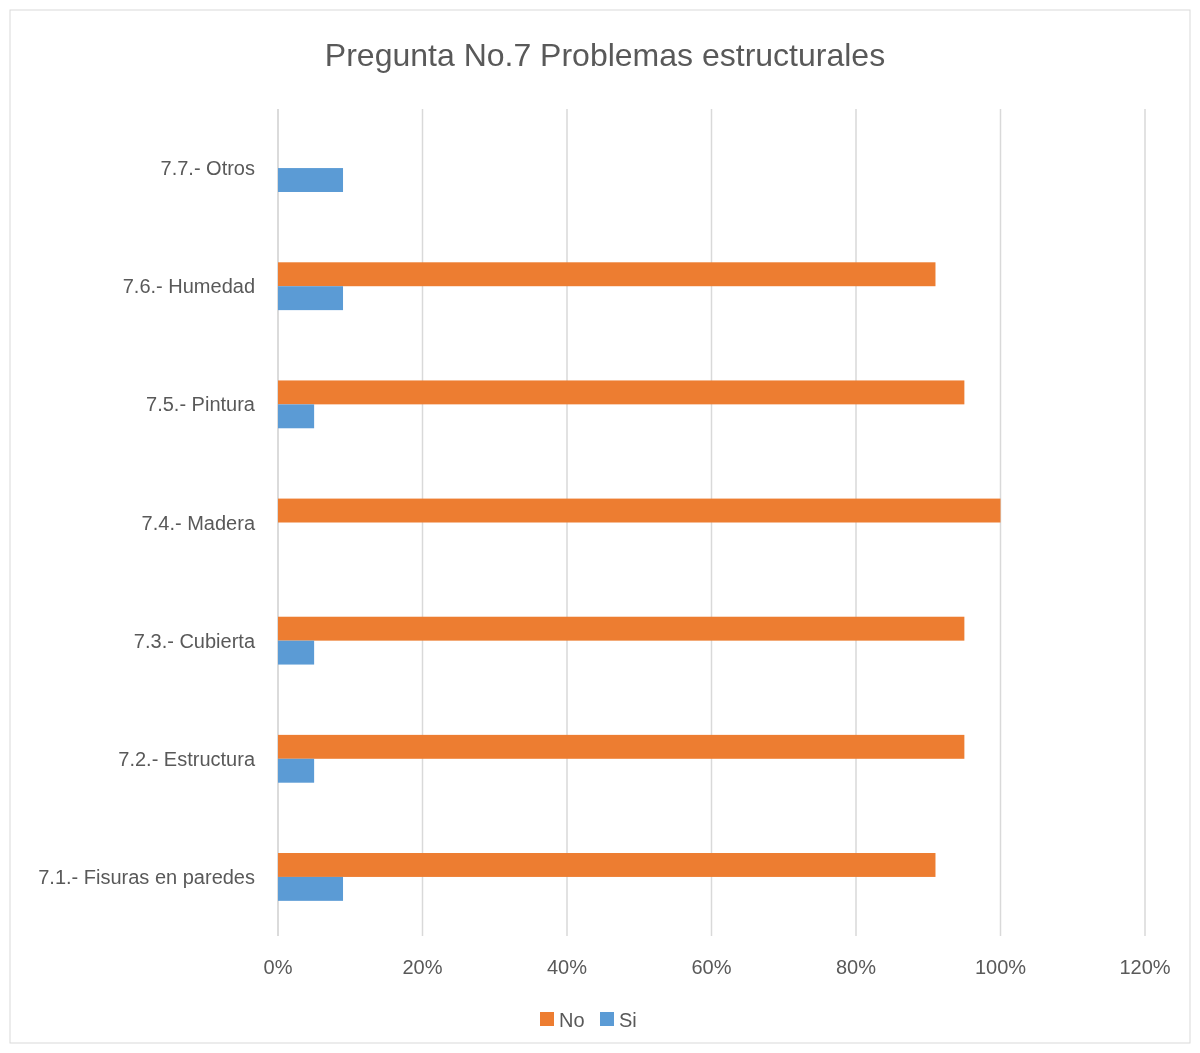 The image size is (1200, 1053). What do you see at coordinates (1145, 967) in the screenshot?
I see `x-tick-label: 120%` at bounding box center [1145, 967].